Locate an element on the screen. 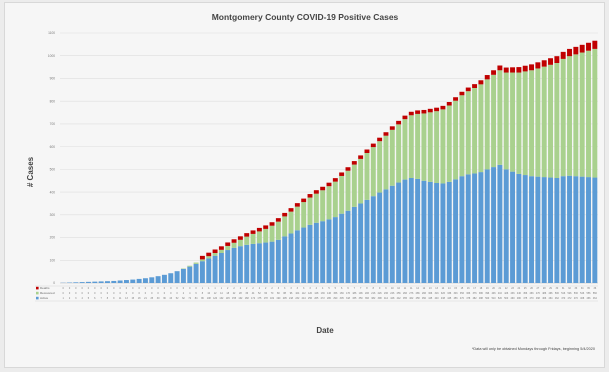  table-cell: 468 is located at coordinates (582, 298).